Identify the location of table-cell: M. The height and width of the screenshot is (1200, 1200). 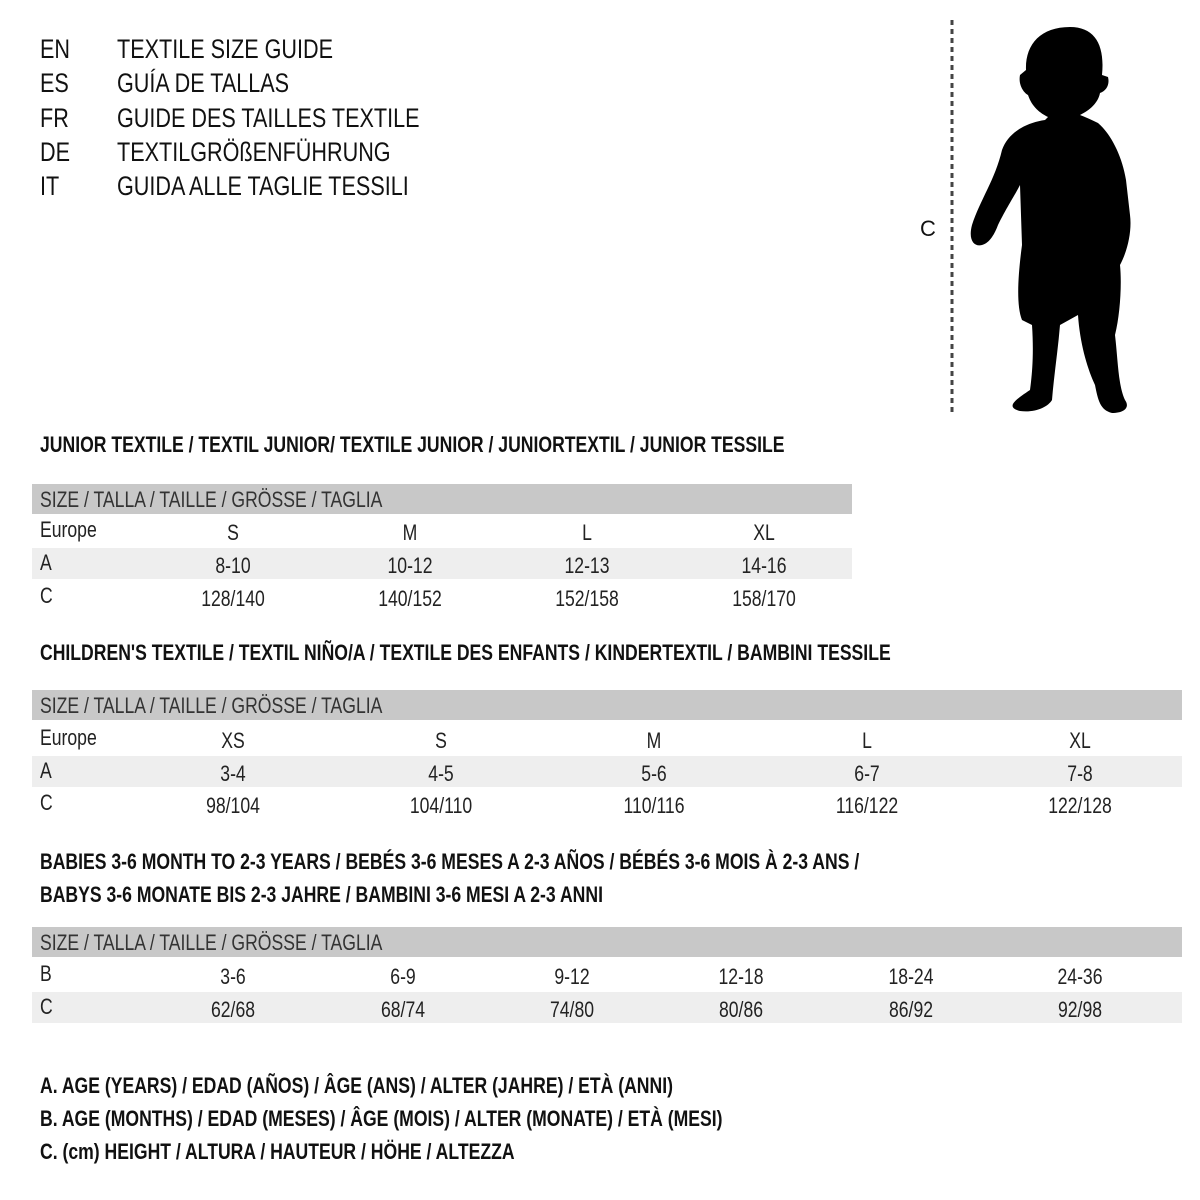
(659, 741).